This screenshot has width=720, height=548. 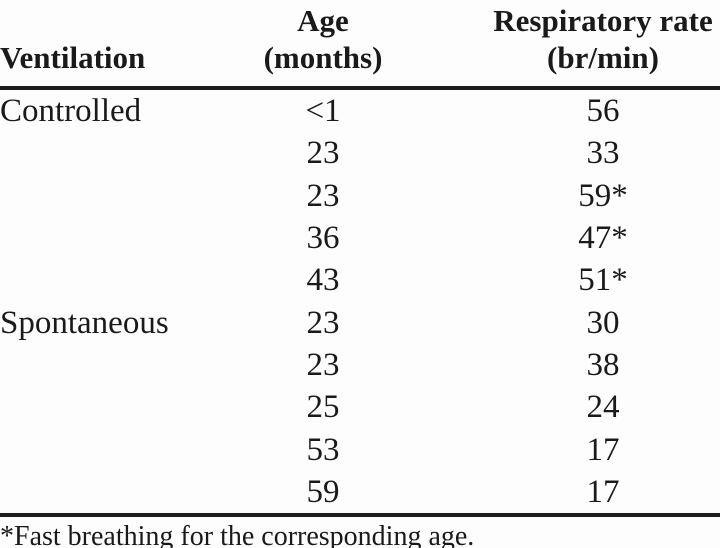 What do you see at coordinates (360, 449) in the screenshot?
I see `table-row: 53 17` at bounding box center [360, 449].